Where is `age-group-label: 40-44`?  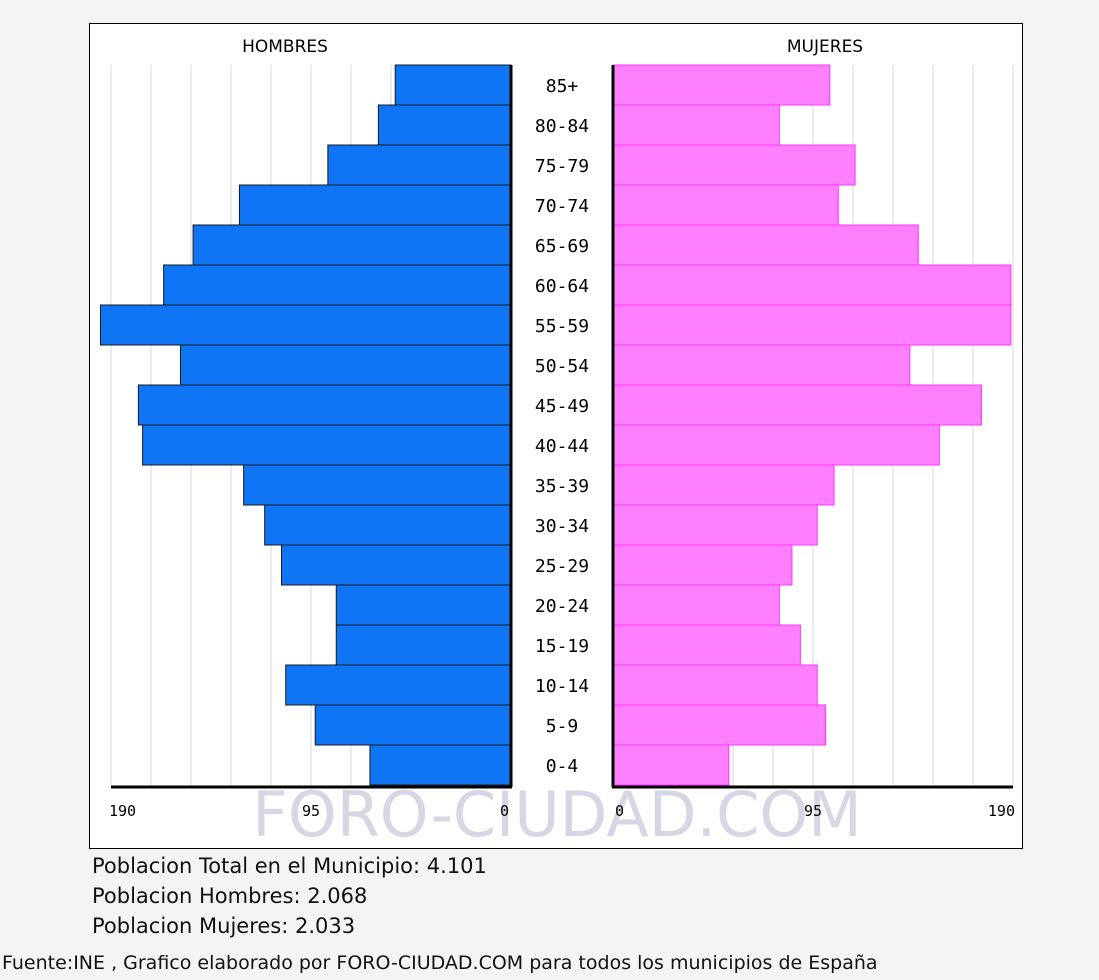 age-group-label: 40-44 is located at coordinates (562, 446).